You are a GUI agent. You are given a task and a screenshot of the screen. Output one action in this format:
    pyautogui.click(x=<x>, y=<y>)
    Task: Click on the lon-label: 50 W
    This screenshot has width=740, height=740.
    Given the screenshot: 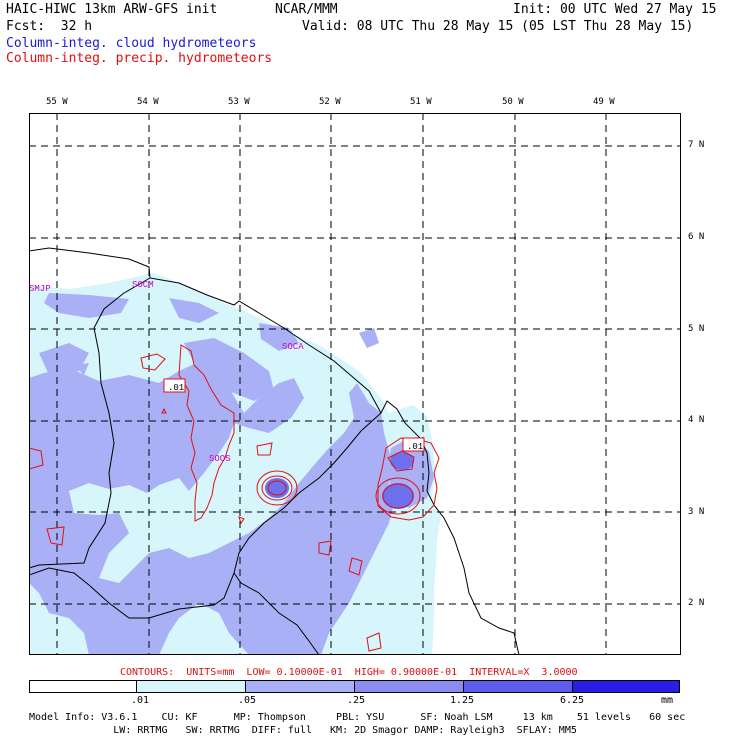 What is the action you would take?
    pyautogui.click(x=513, y=102)
    